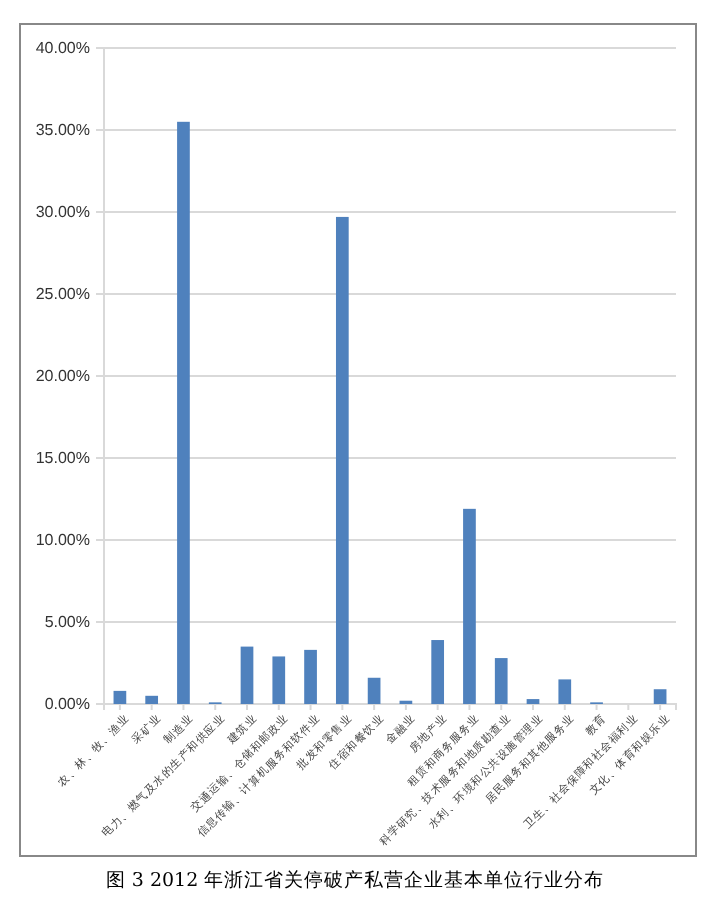  Describe the element at coordinates (62, 130) in the screenshot. I see `y-tick-label: 35.00%` at that location.